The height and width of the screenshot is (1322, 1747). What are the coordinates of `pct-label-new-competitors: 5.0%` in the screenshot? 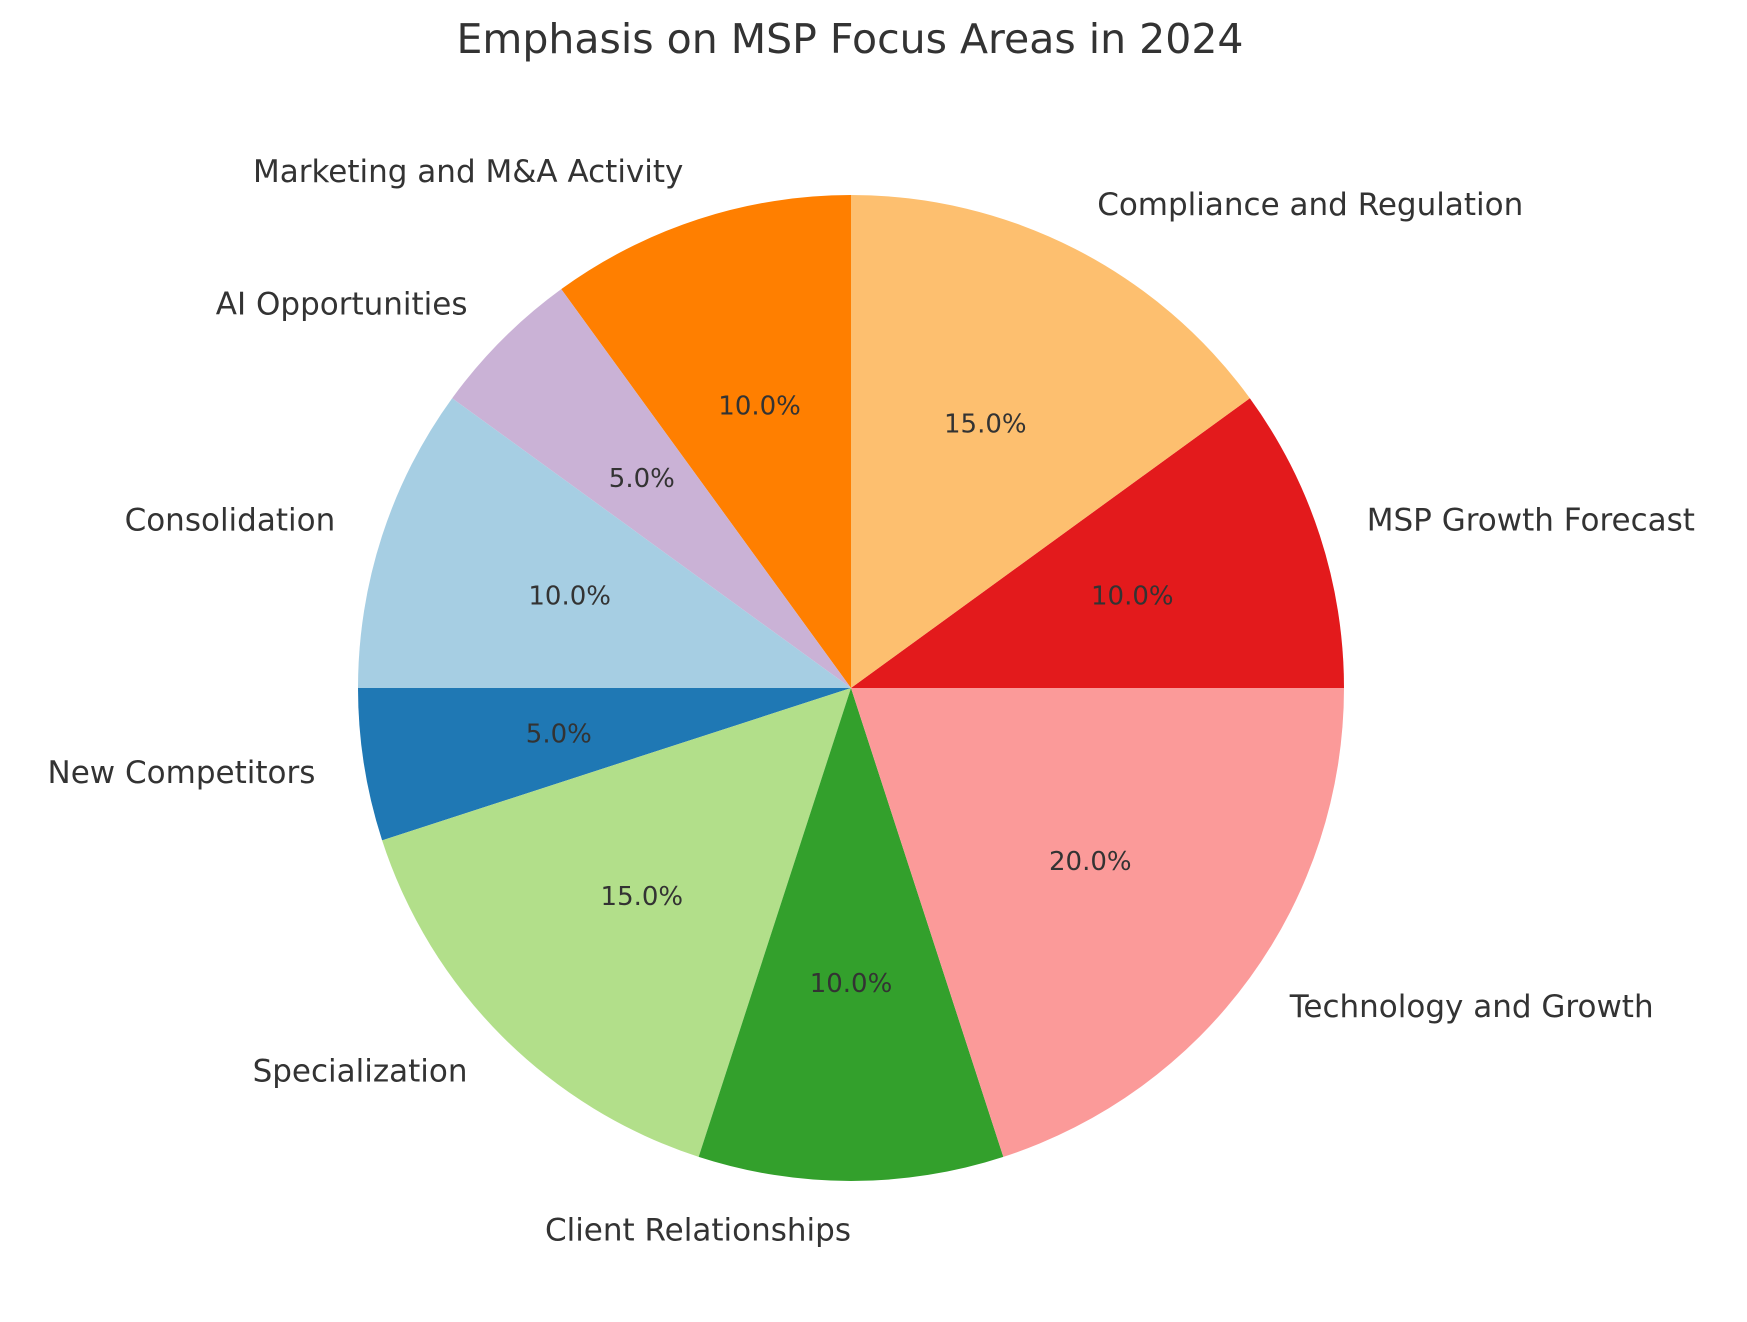 It's located at (559, 734).